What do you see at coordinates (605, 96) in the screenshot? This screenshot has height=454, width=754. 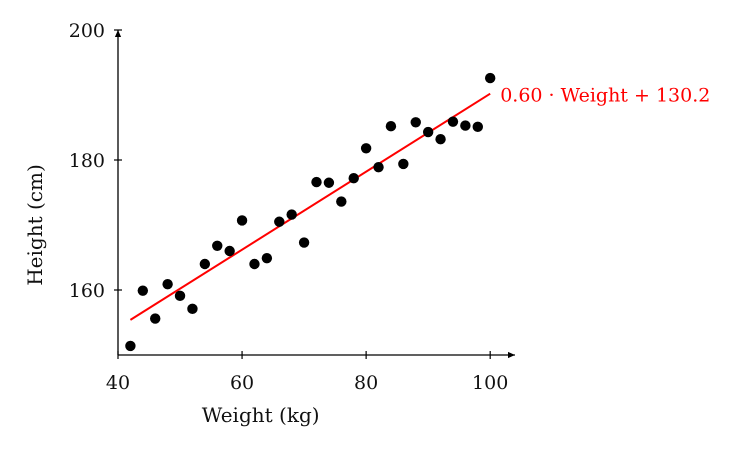 I see `regression-equation-label: 0.60 · Weight + 130.2` at bounding box center [605, 96].